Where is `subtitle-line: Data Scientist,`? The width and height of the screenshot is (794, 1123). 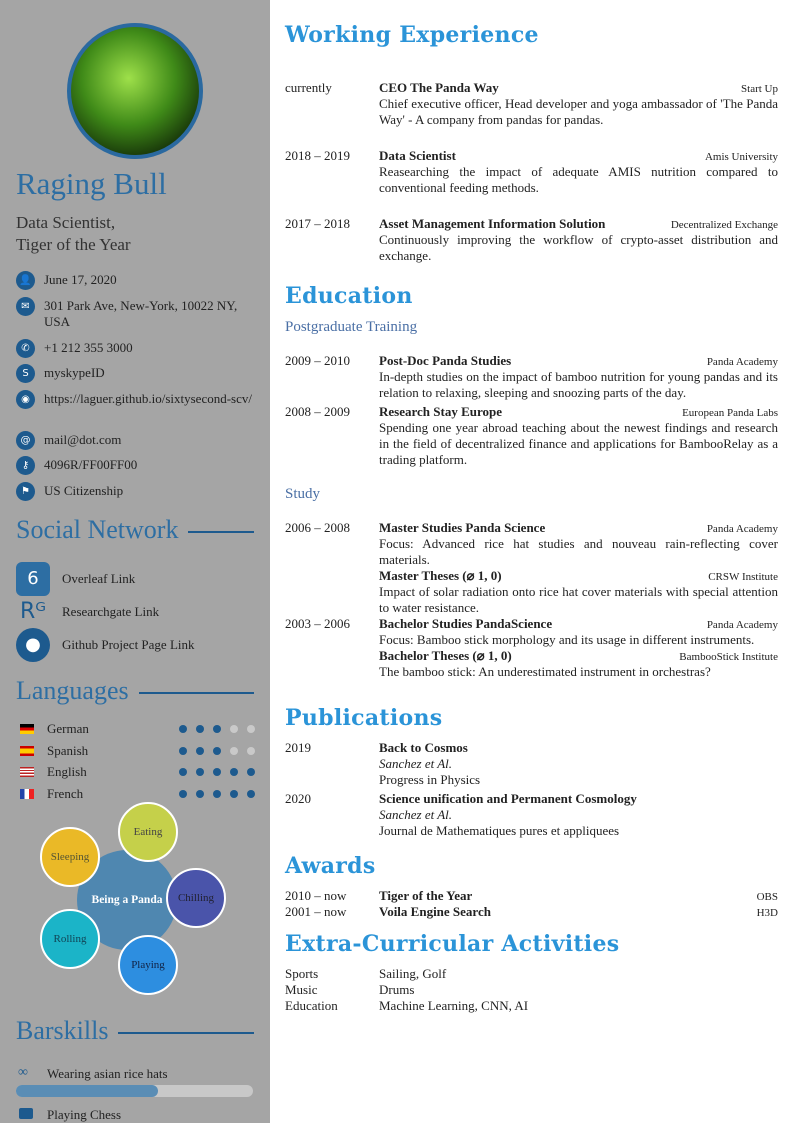
subtitle-line: Data Scientist, is located at coordinates (66, 222).